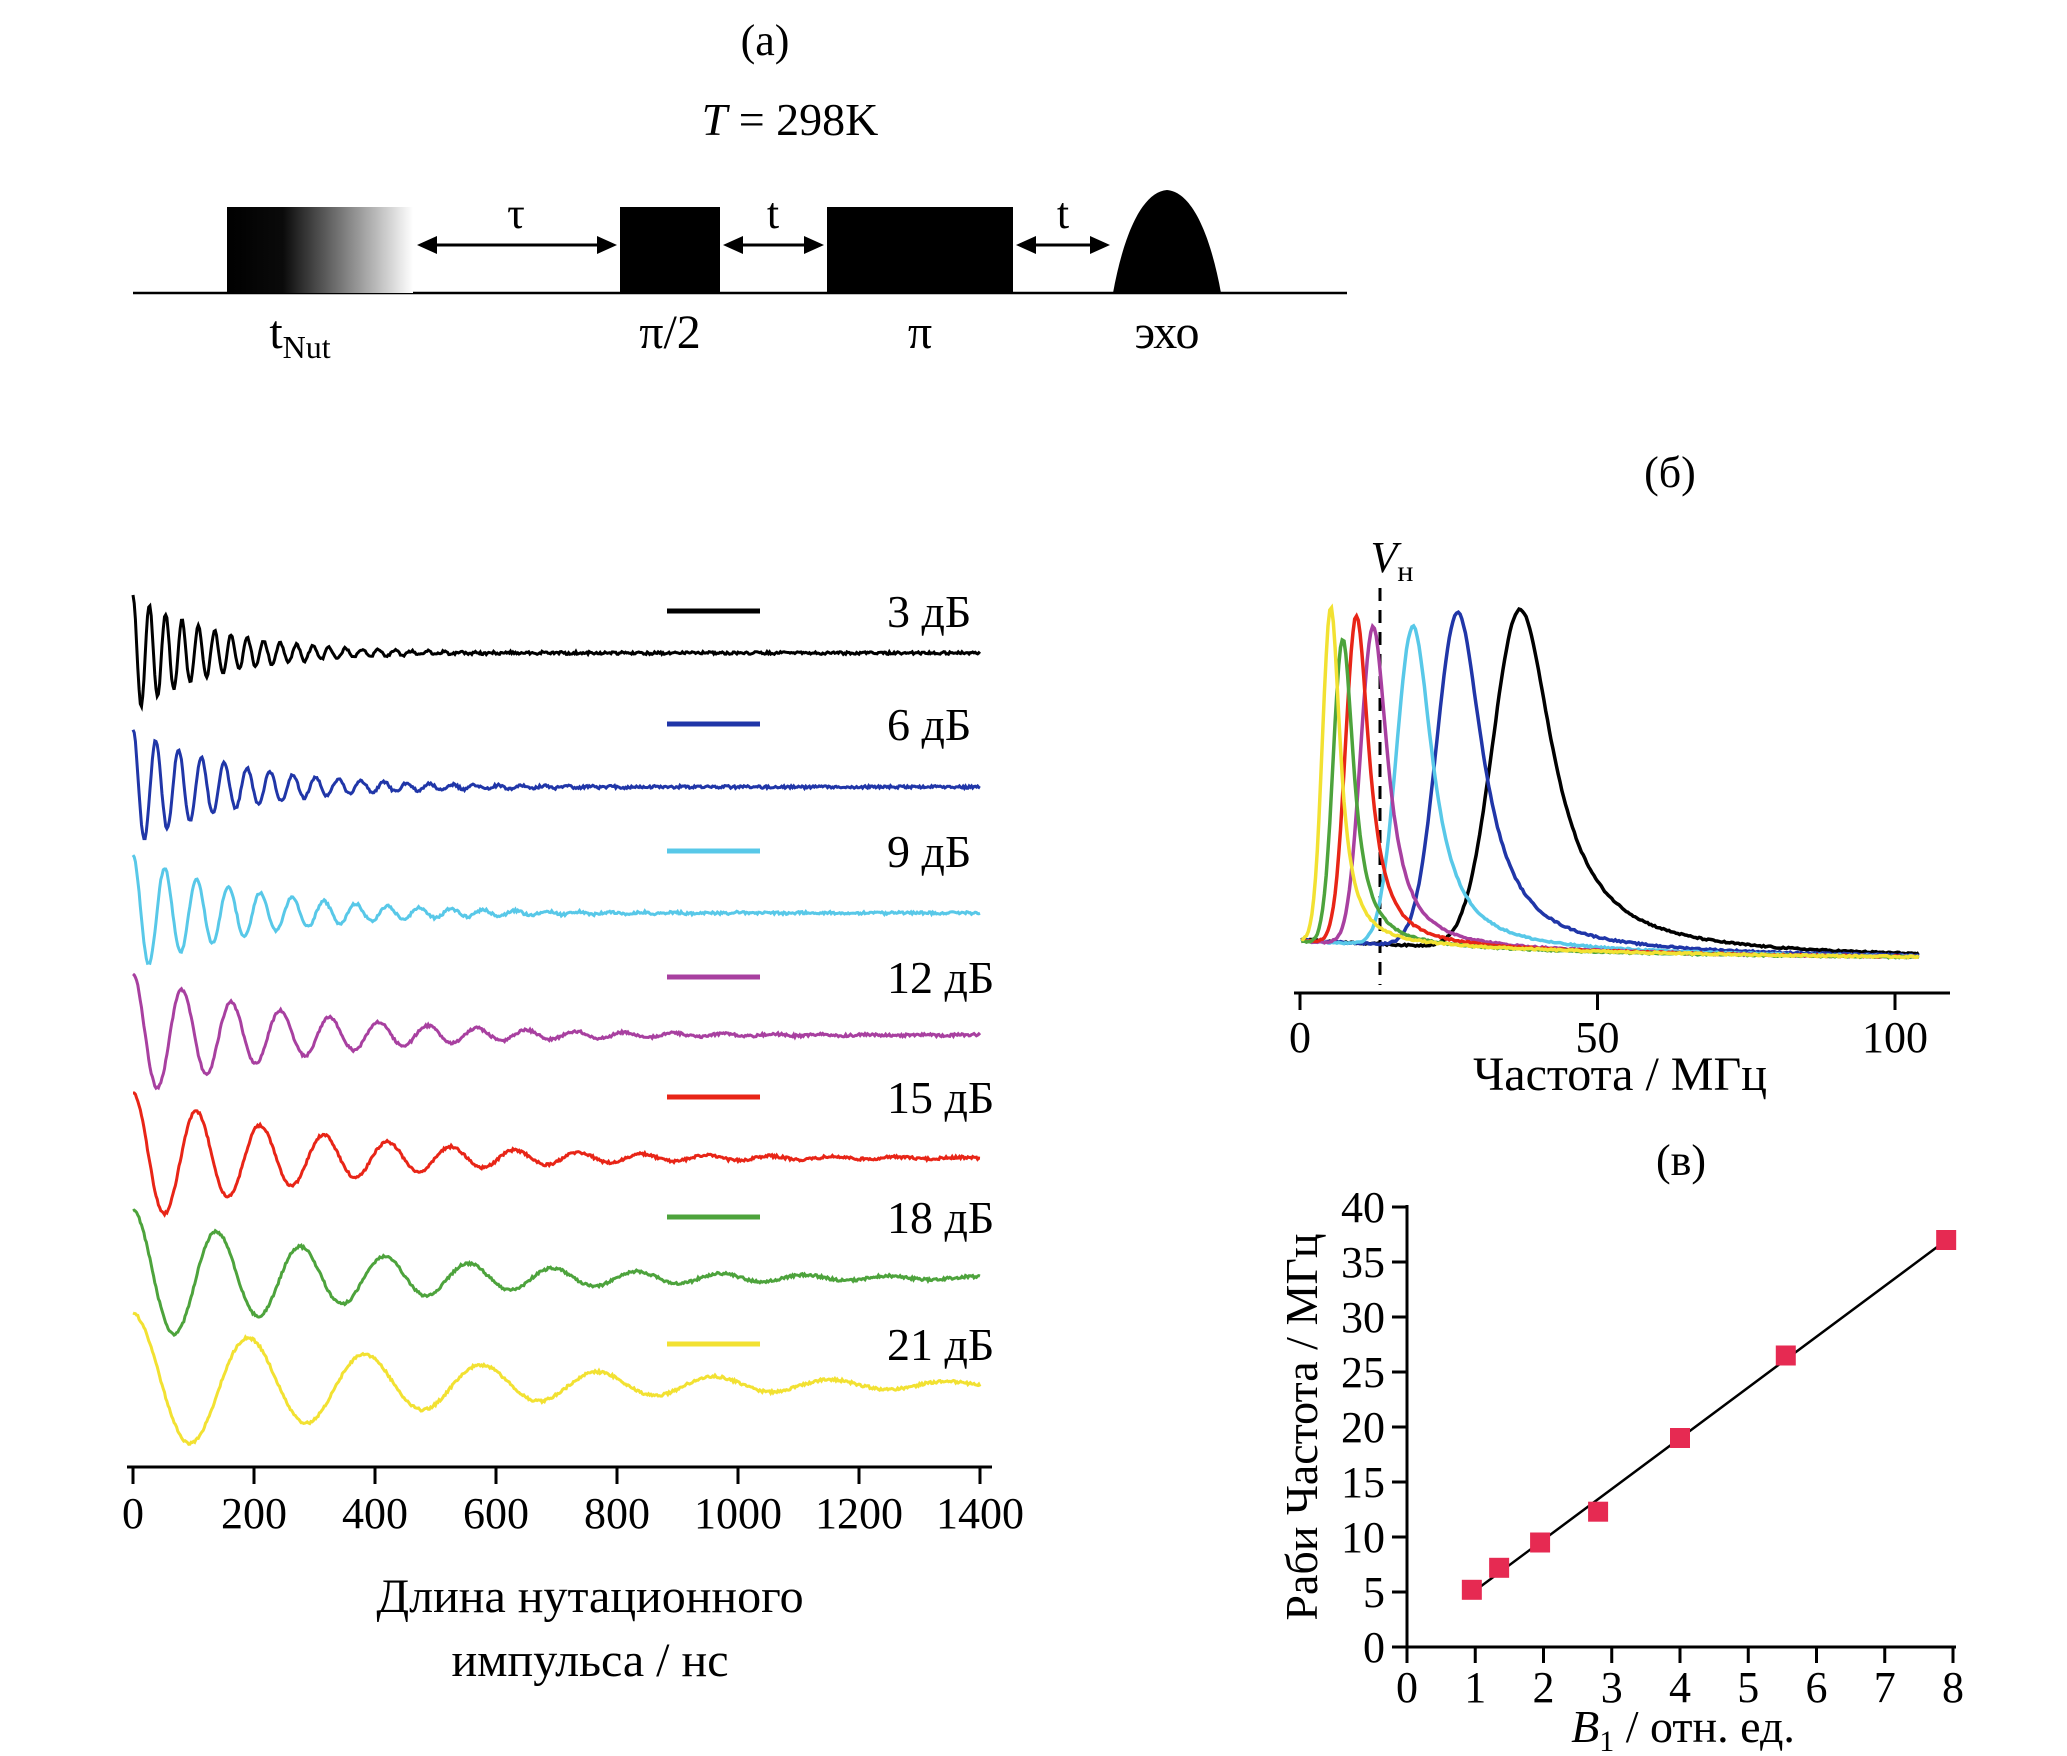 The width and height of the screenshot is (2067, 1756). Describe the element at coordinates (516, 213) in the screenshot. I see `tau-label: τ` at that location.